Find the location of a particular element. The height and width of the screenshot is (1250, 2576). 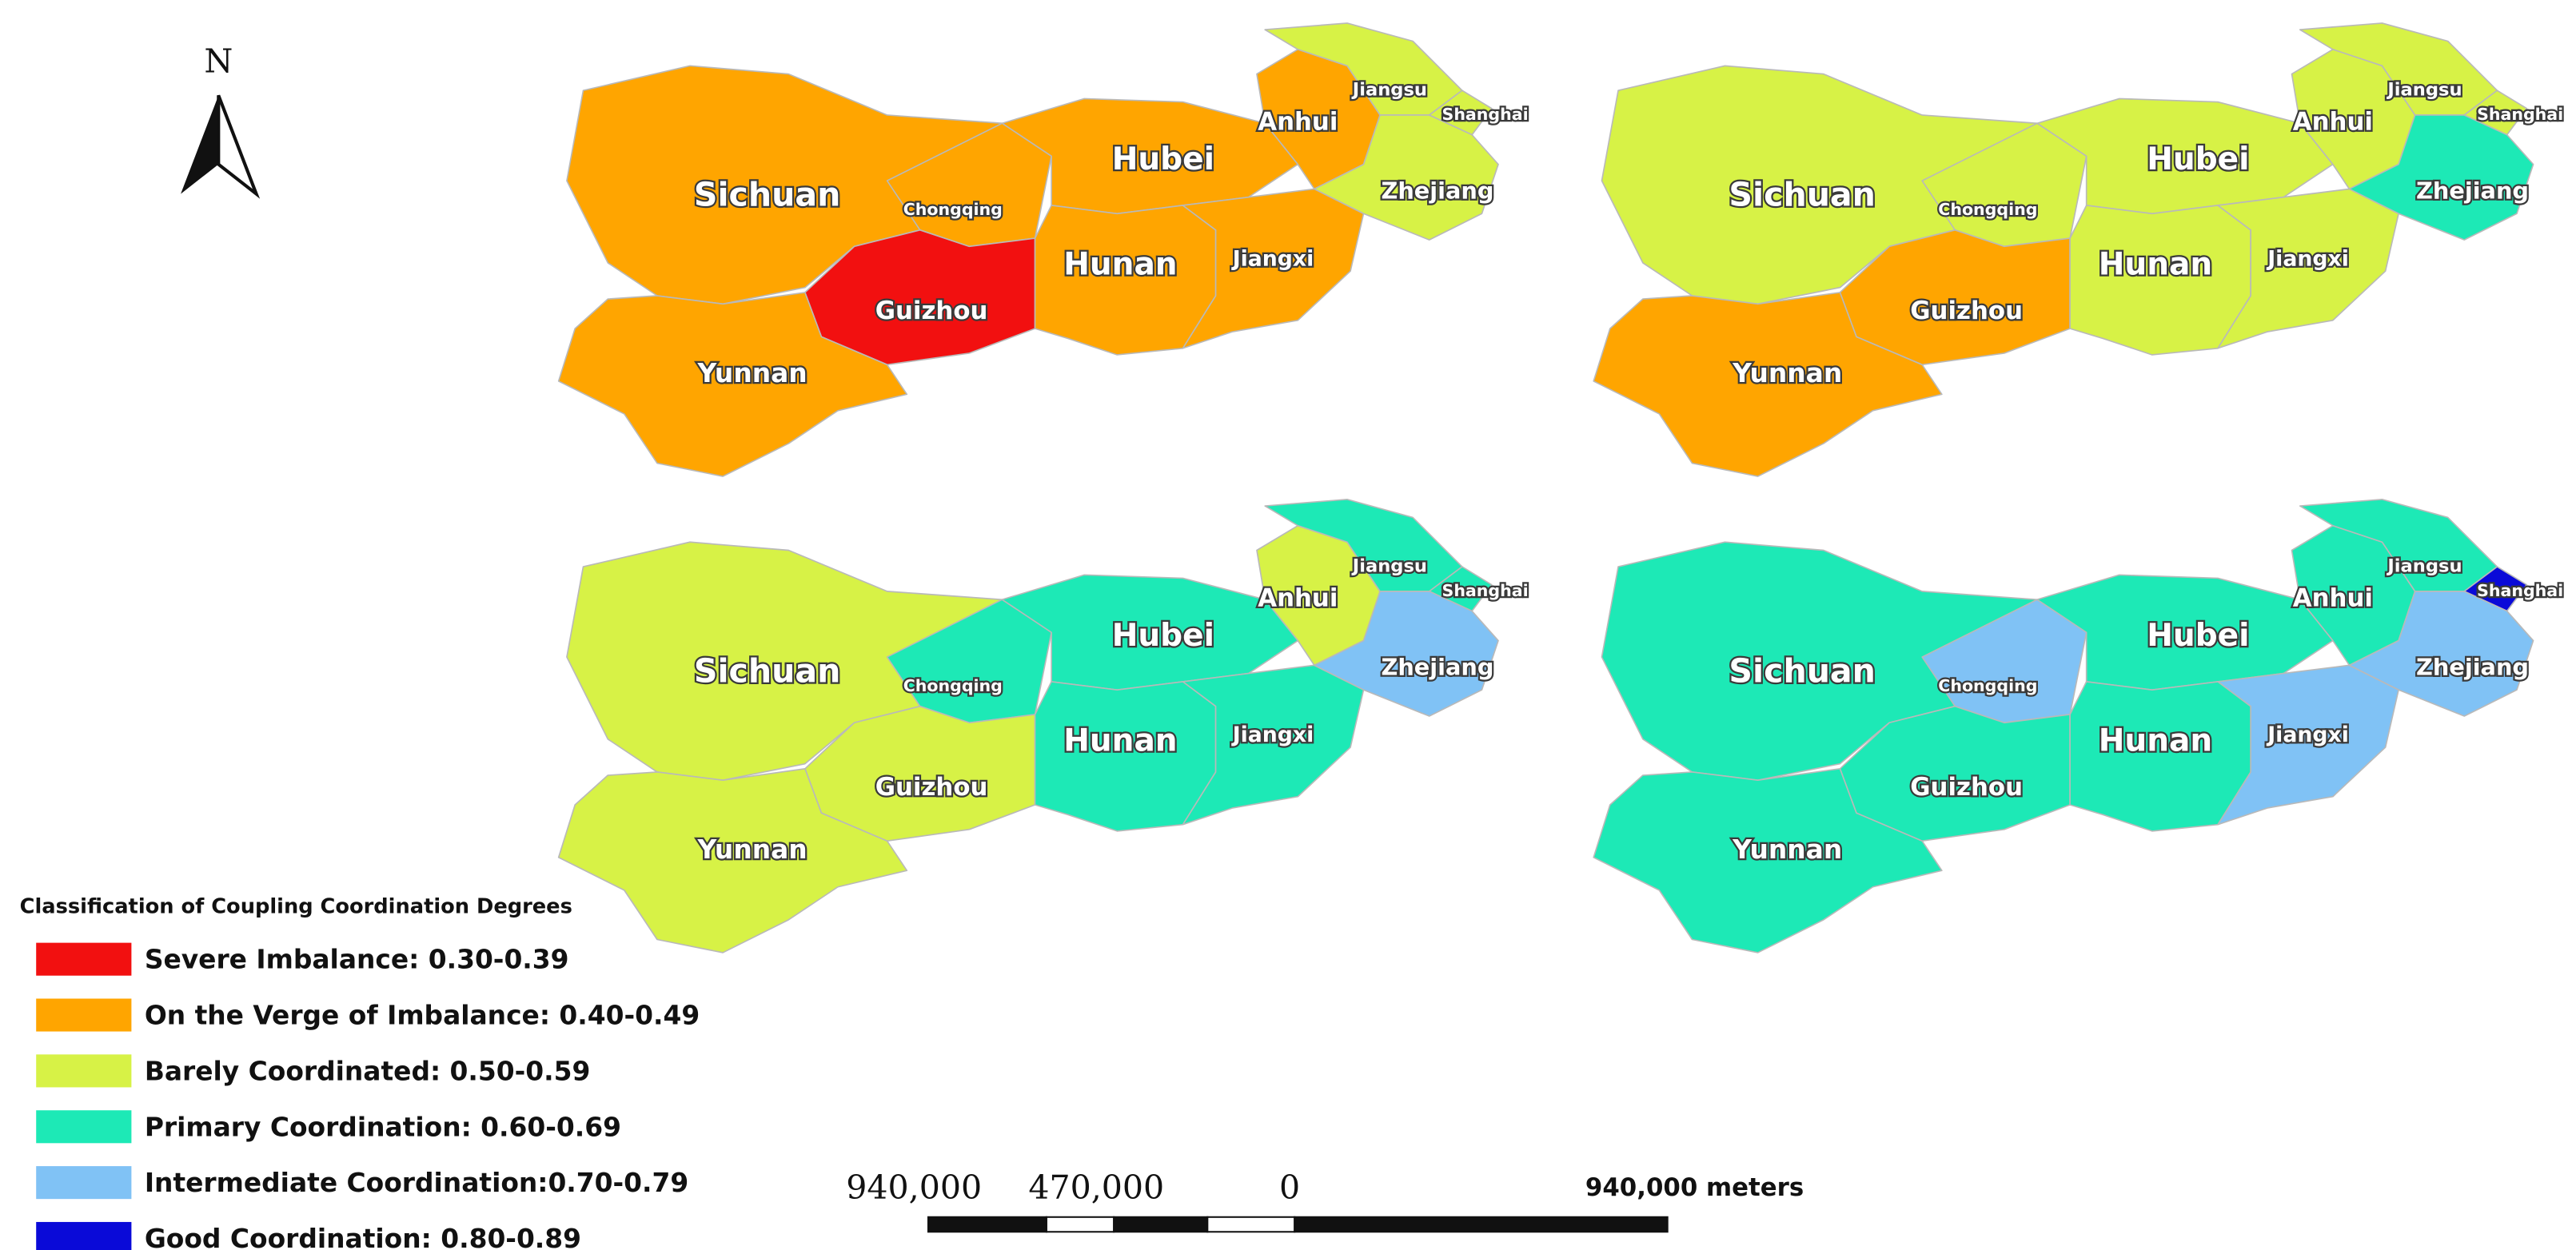

legend-label: Good Coordination: 0.80-0.89 is located at coordinates (363, 1237).